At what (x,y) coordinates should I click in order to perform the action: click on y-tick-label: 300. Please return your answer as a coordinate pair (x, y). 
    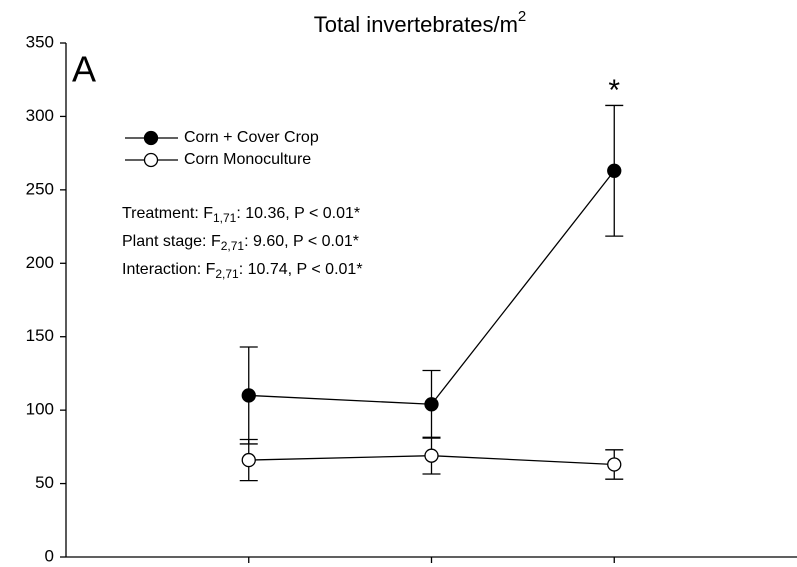
    Looking at the image, I should click on (40, 115).